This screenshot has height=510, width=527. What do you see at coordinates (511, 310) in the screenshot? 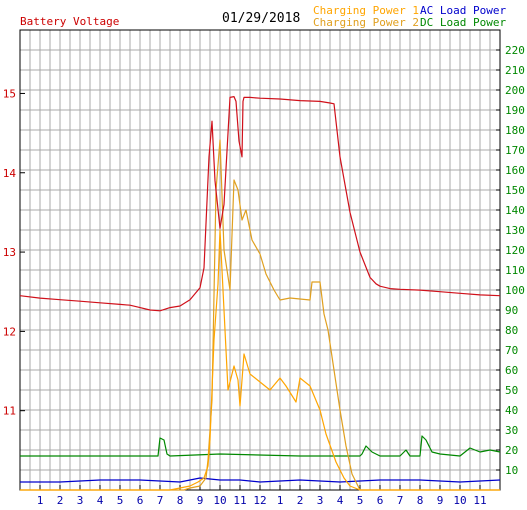
I see `right-axis-tick-label: 90` at bounding box center [511, 310].